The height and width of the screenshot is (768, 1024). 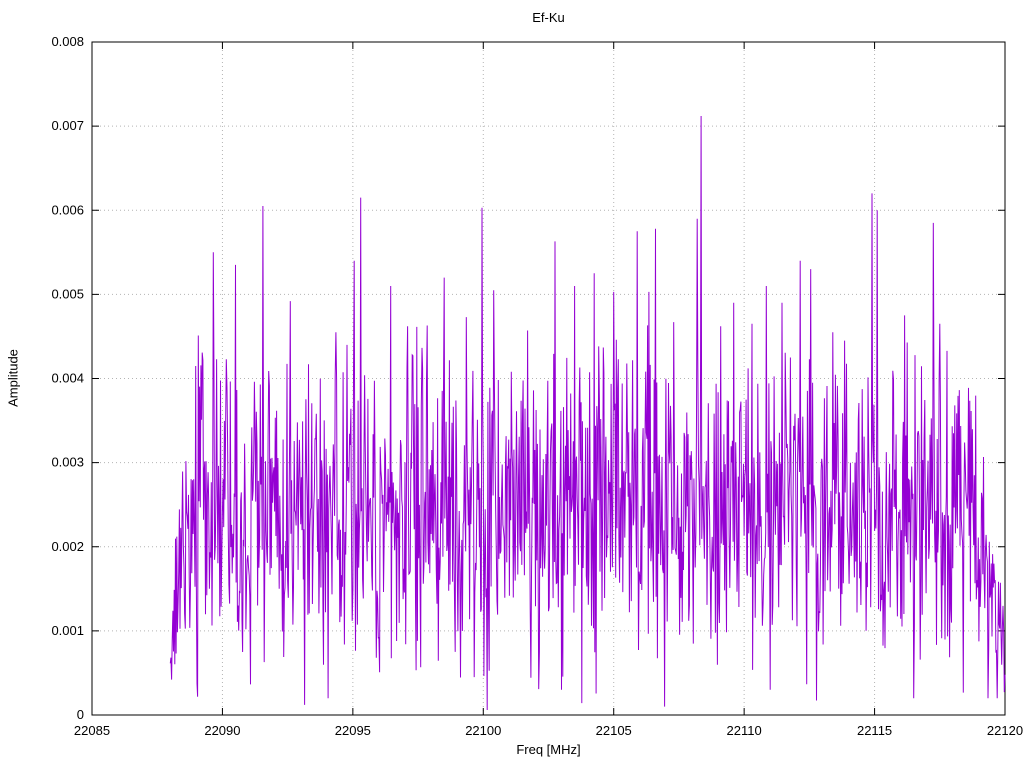 I want to click on x-tick-label: 22120, so click(x=1005, y=730).